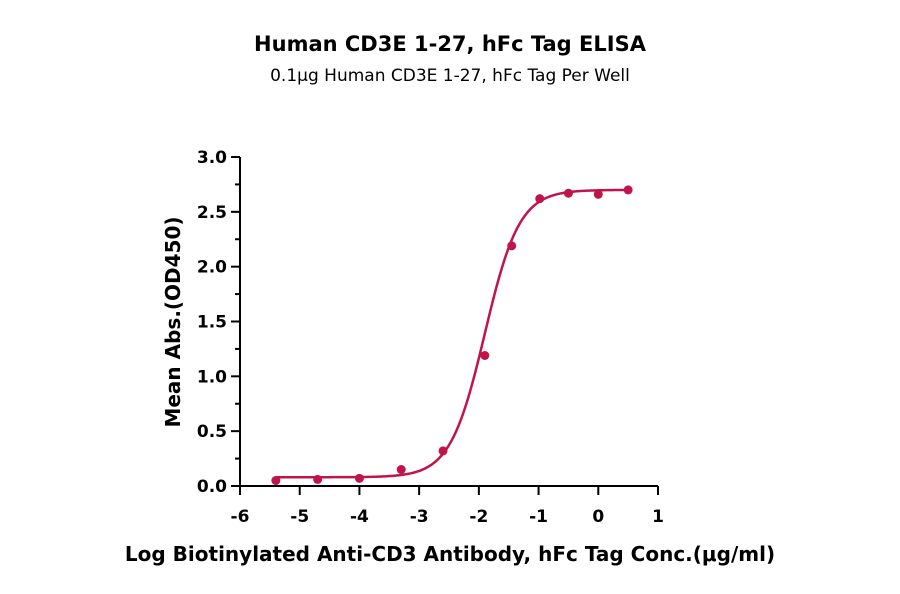  Describe the element at coordinates (478, 517) in the screenshot. I see `x-tick-label: -2` at that location.